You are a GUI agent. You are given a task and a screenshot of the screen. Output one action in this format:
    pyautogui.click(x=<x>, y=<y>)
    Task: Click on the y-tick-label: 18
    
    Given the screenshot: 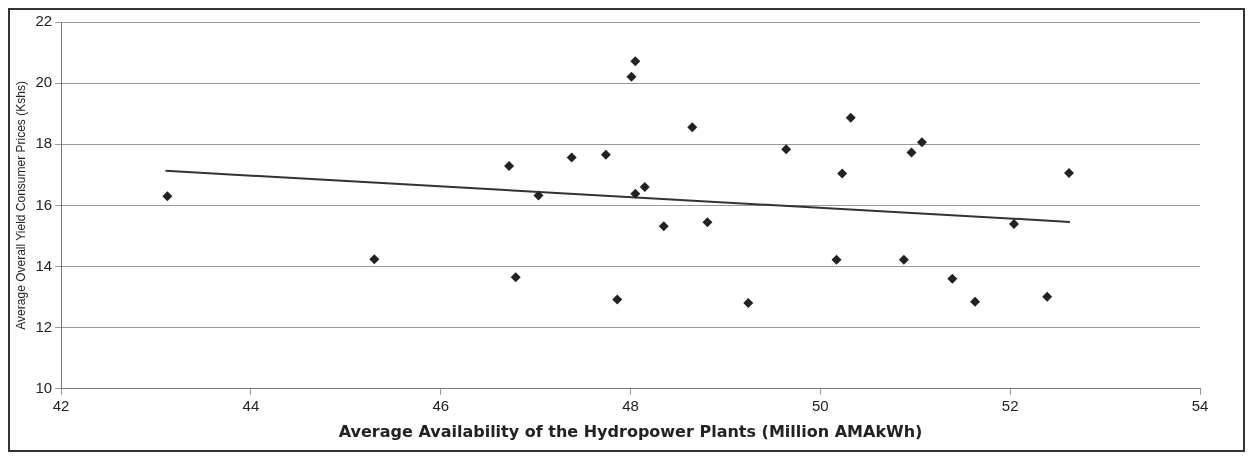 What is the action you would take?
    pyautogui.click(x=44, y=143)
    